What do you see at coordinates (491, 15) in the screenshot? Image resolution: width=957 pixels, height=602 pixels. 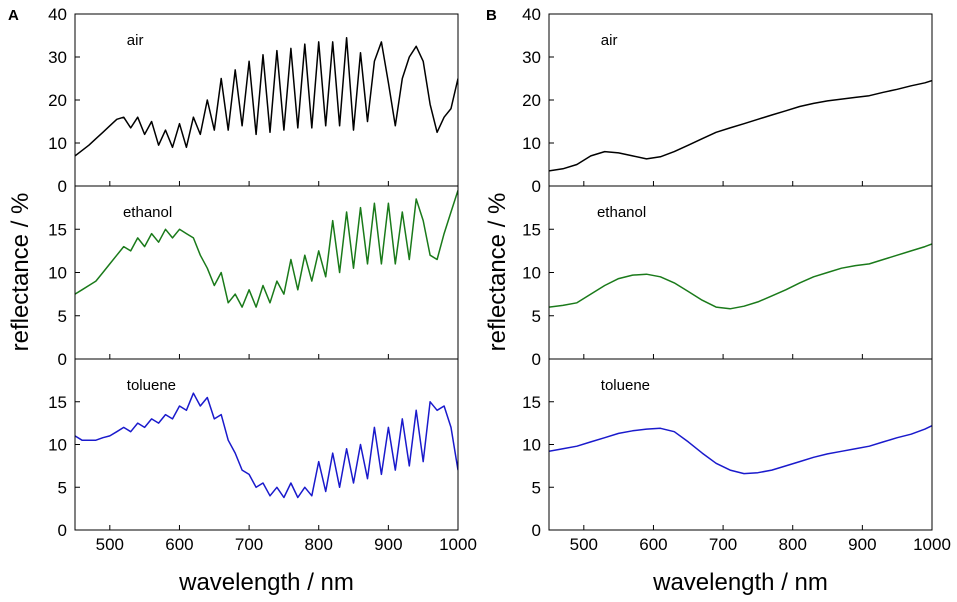 I see `panel-letter: B` at bounding box center [491, 15].